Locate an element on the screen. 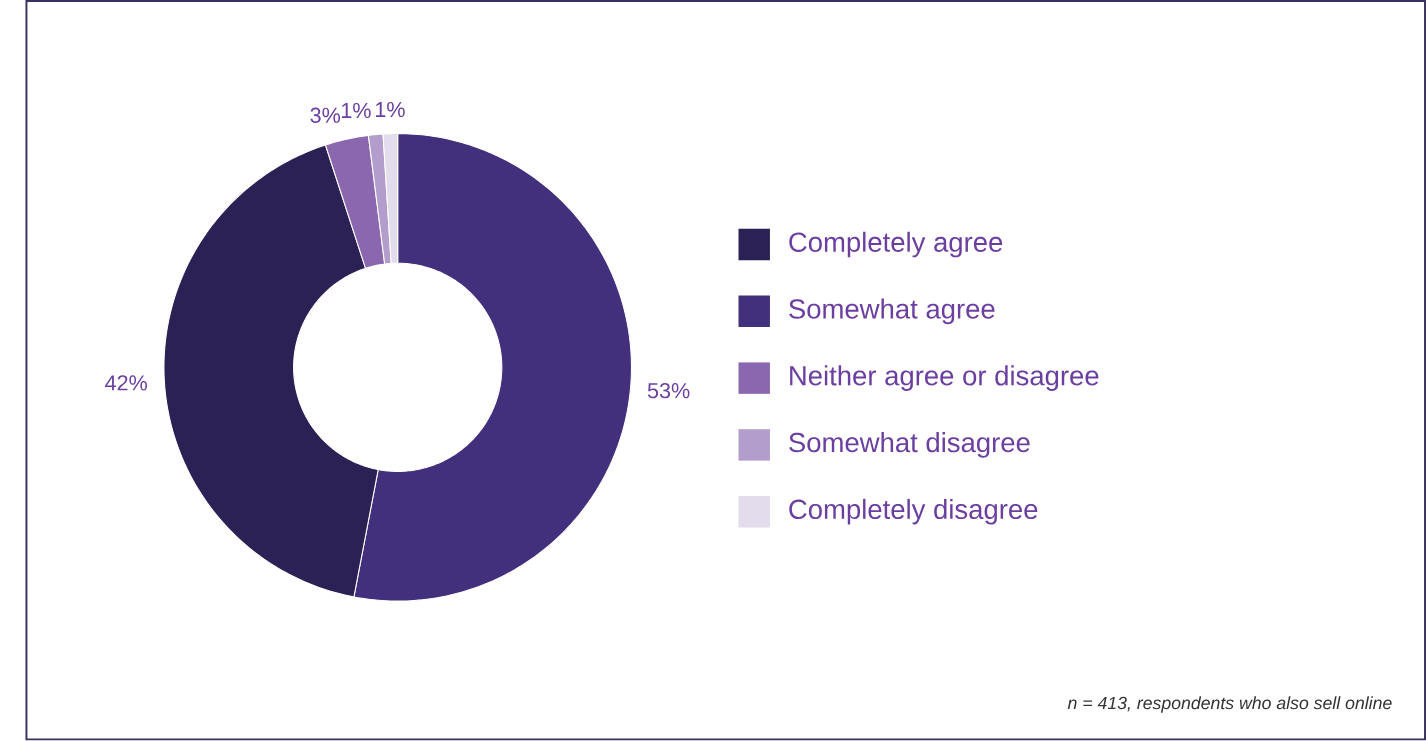 This screenshot has width=1426, height=741. legend-label: Completely agree is located at coordinates (896, 244).